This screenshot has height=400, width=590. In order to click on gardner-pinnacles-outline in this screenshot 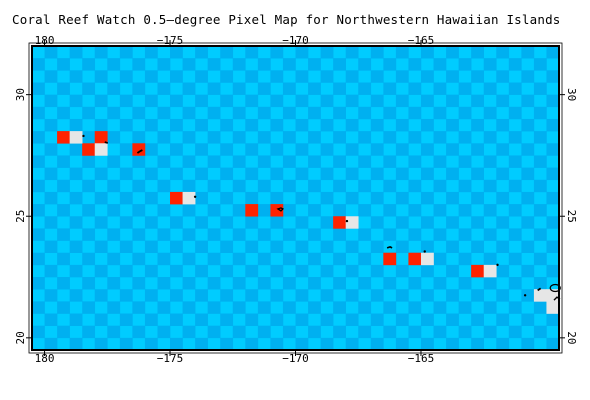, I will do `click(347, 221)`.